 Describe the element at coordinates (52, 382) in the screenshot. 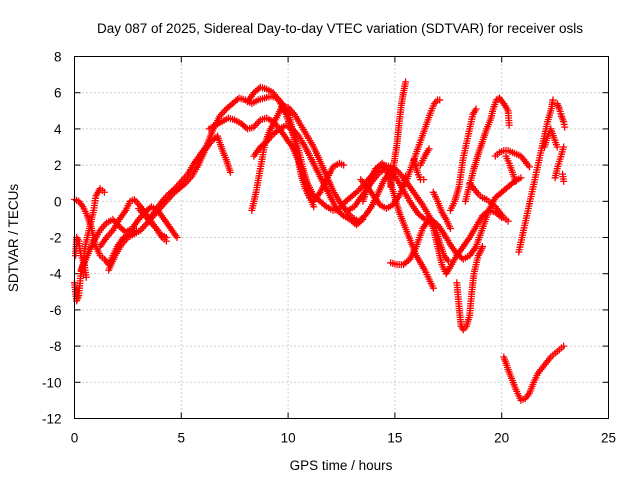

I see `y-tick-label: -10` at that location.